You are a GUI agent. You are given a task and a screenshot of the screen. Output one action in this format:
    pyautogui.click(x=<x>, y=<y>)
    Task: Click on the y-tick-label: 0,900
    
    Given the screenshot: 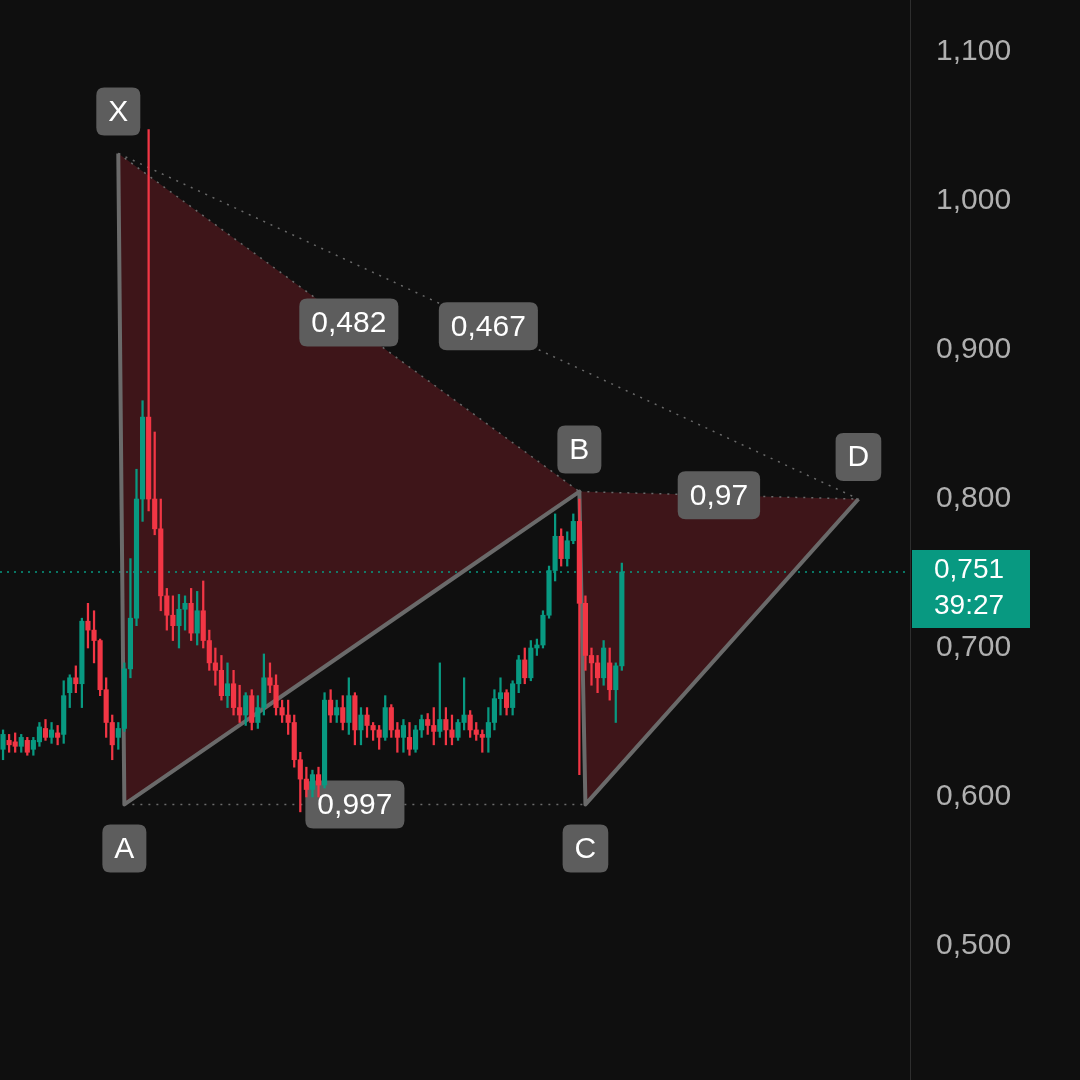 What is the action you would take?
    pyautogui.click(x=974, y=348)
    